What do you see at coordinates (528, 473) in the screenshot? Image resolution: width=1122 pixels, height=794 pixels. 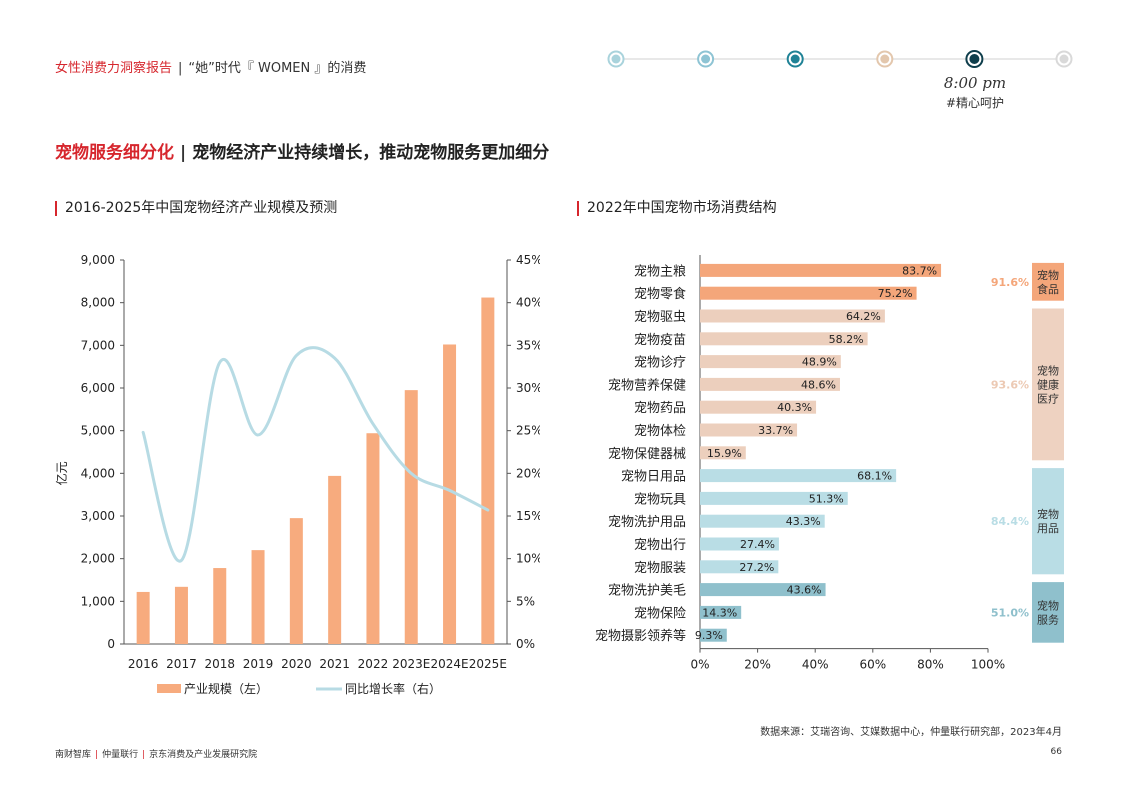 I see `y2-tick-label: 20%` at bounding box center [528, 473].